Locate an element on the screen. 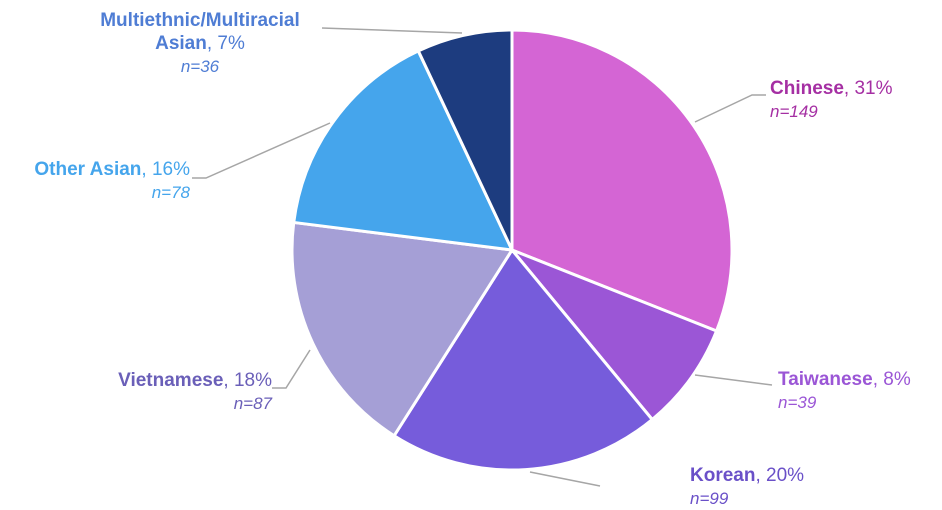 Image resolution: width=942 pixels, height=510 pixels. category-name: Multiethnic/Multiracial Asian is located at coordinates (200, 32).